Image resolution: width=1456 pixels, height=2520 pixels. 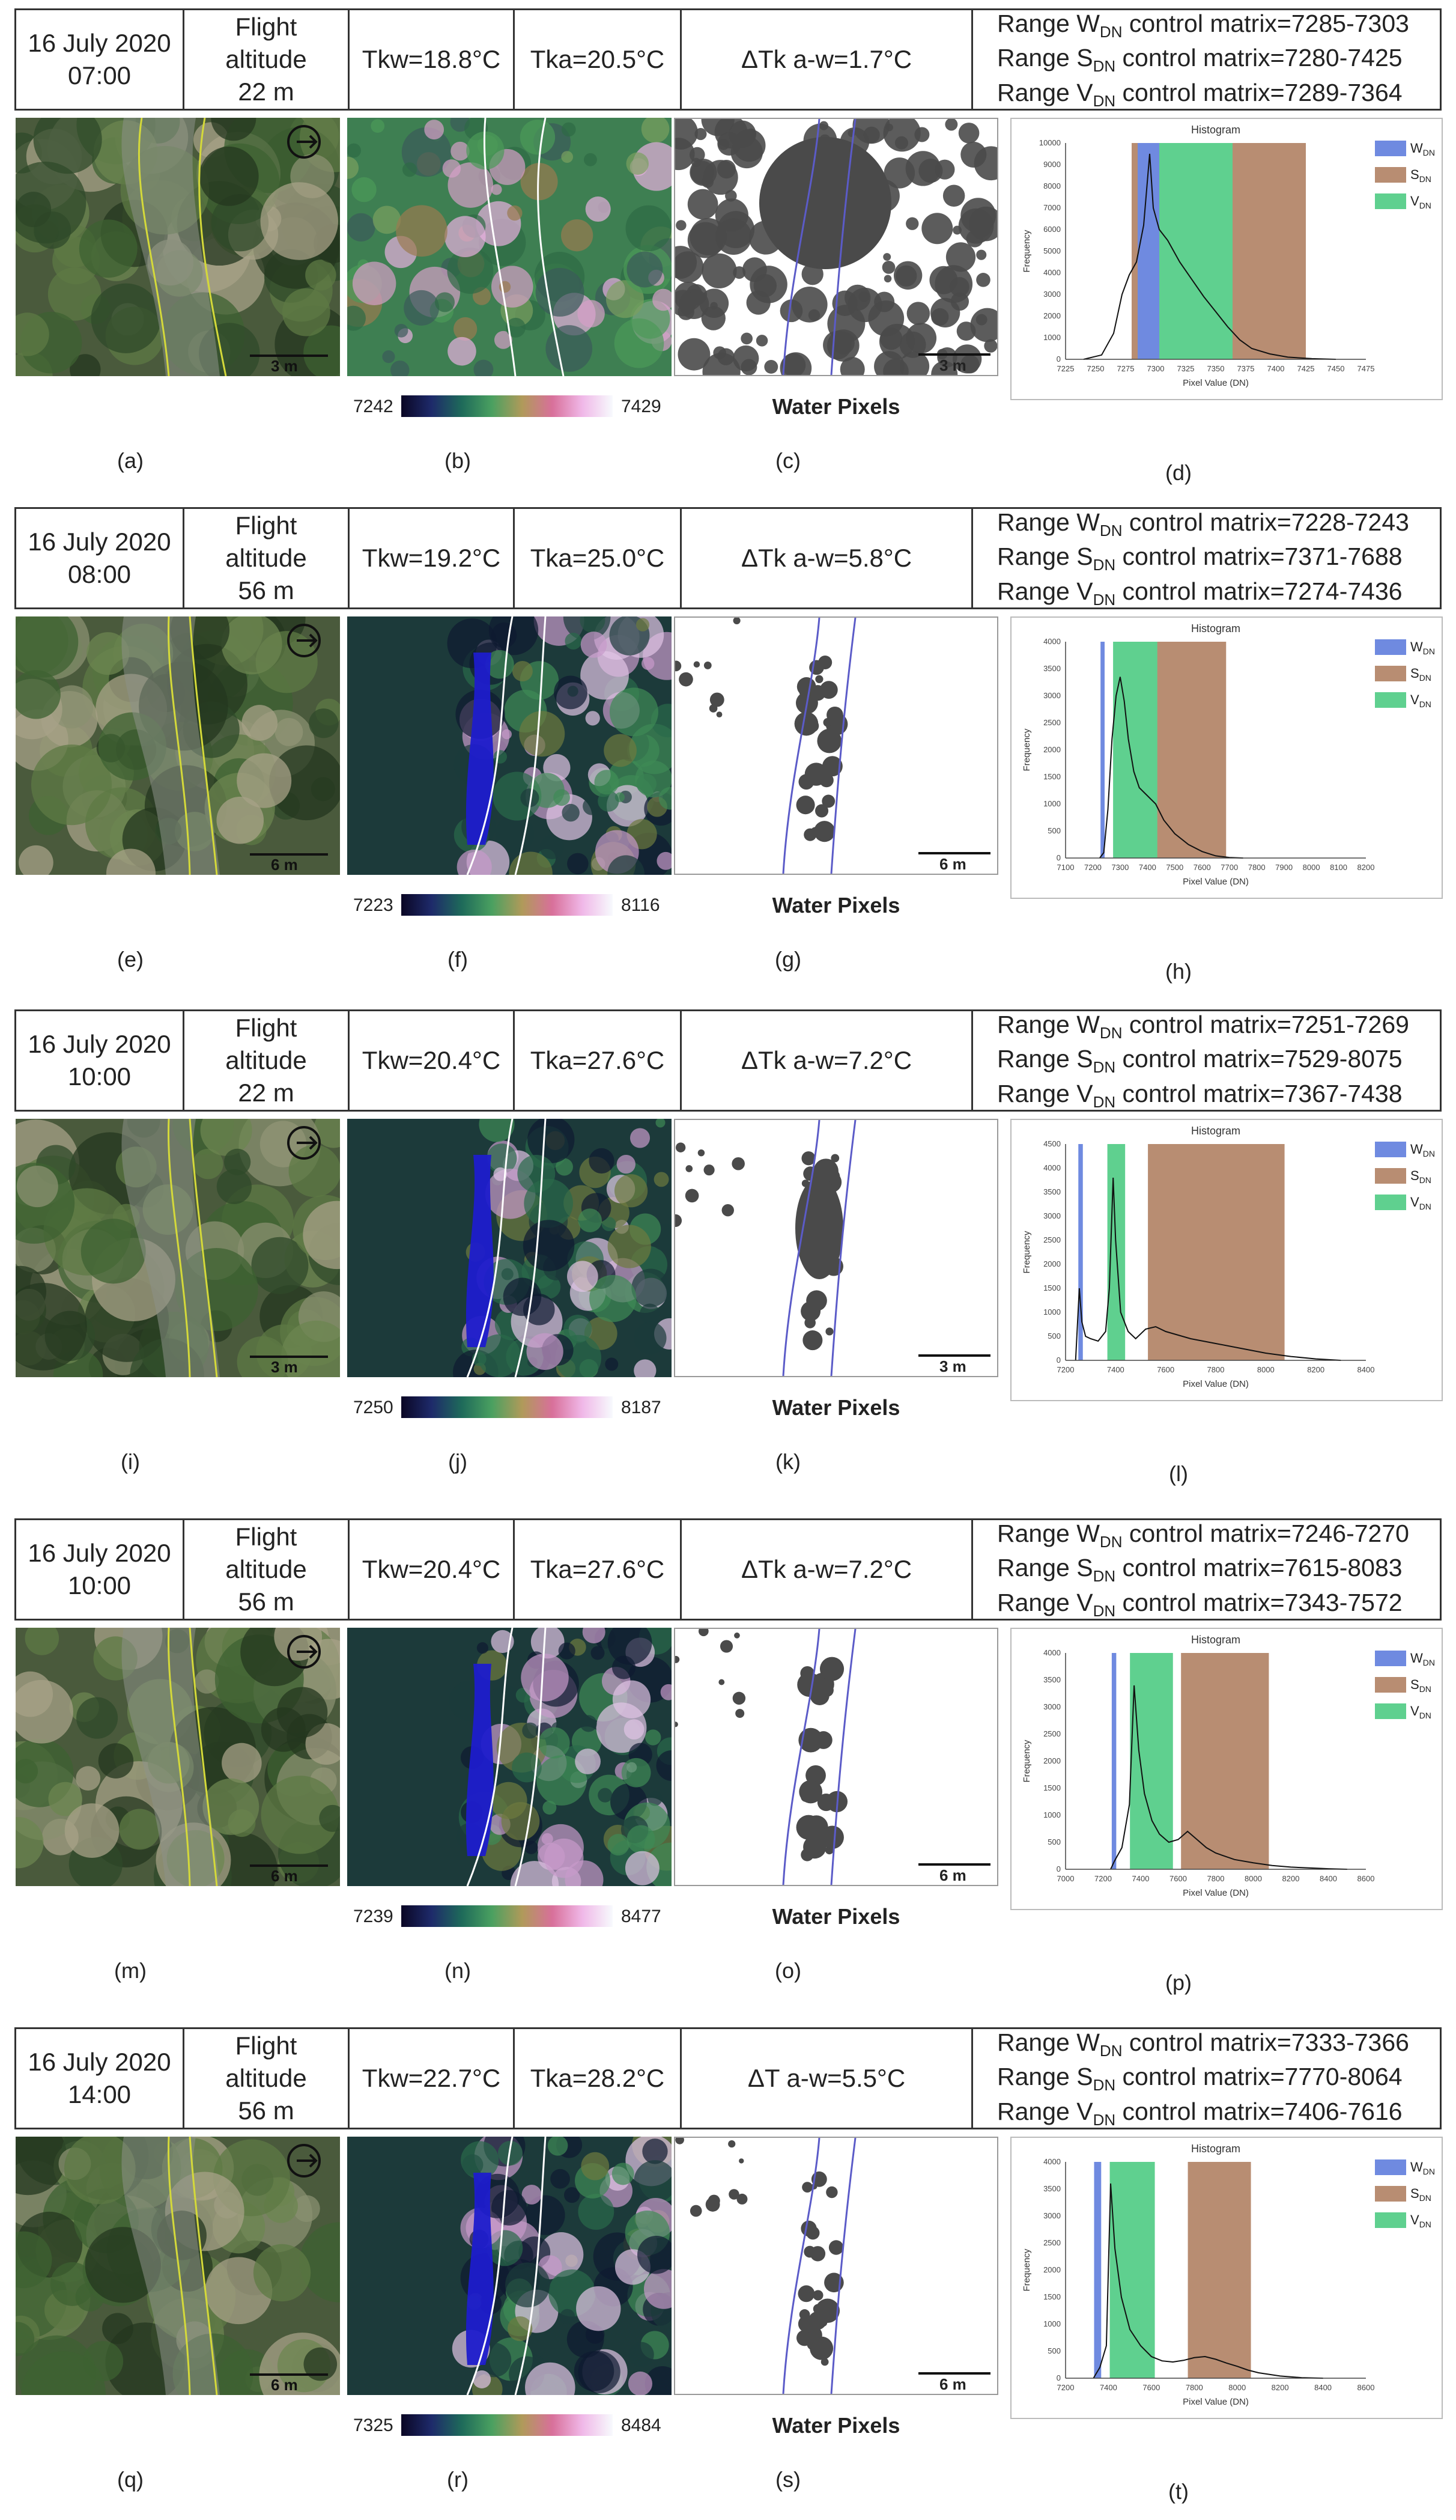 What do you see at coordinates (1200, 59) in the screenshot?
I see `range-line: Range SDN control matrix=7280-7425` at bounding box center [1200, 59].